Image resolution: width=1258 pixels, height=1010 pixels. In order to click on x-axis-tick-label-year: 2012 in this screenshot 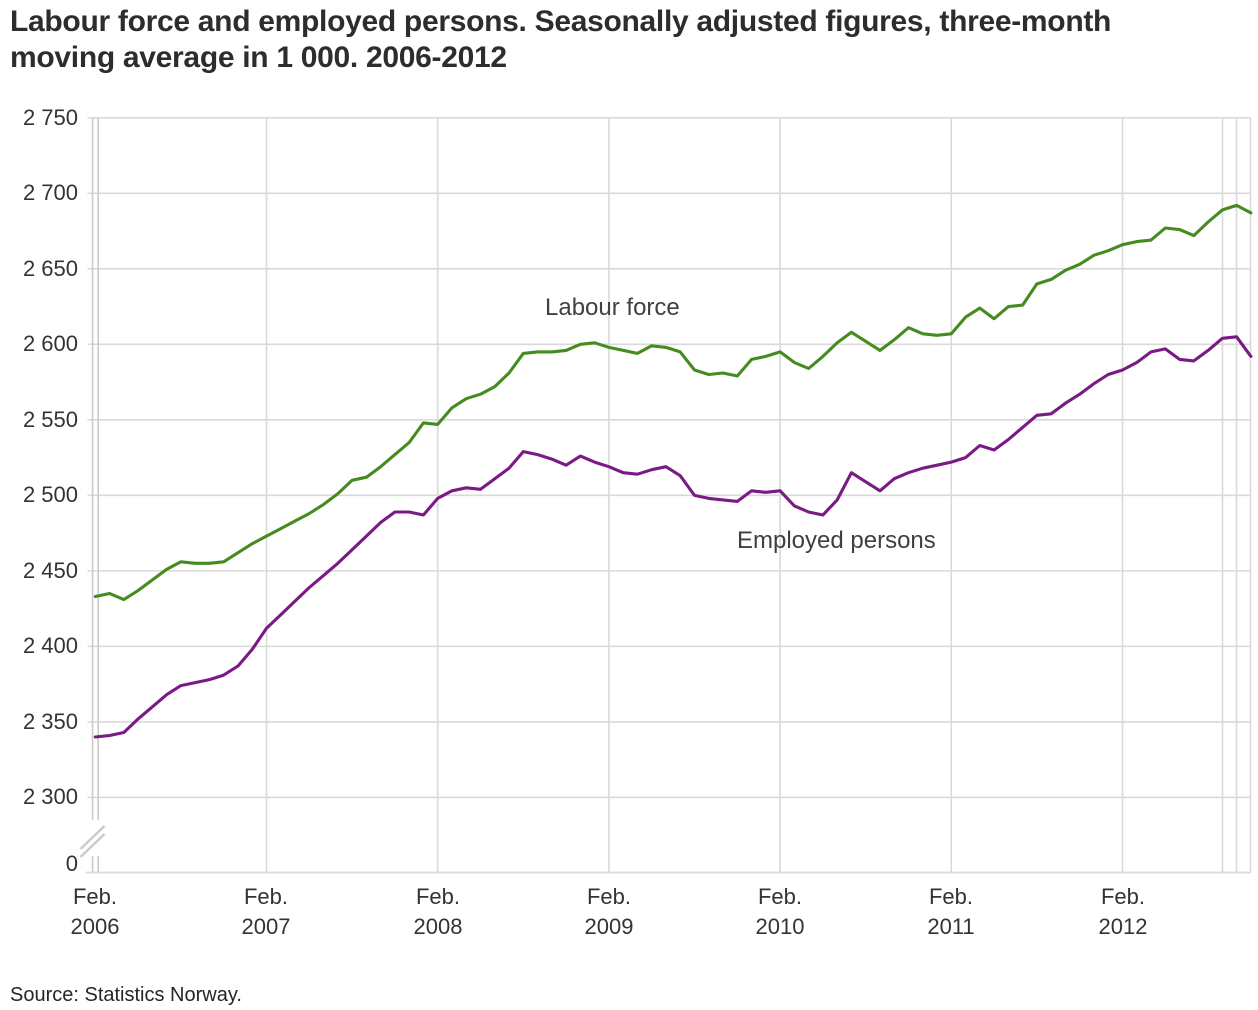, I will do `click(1123, 926)`.